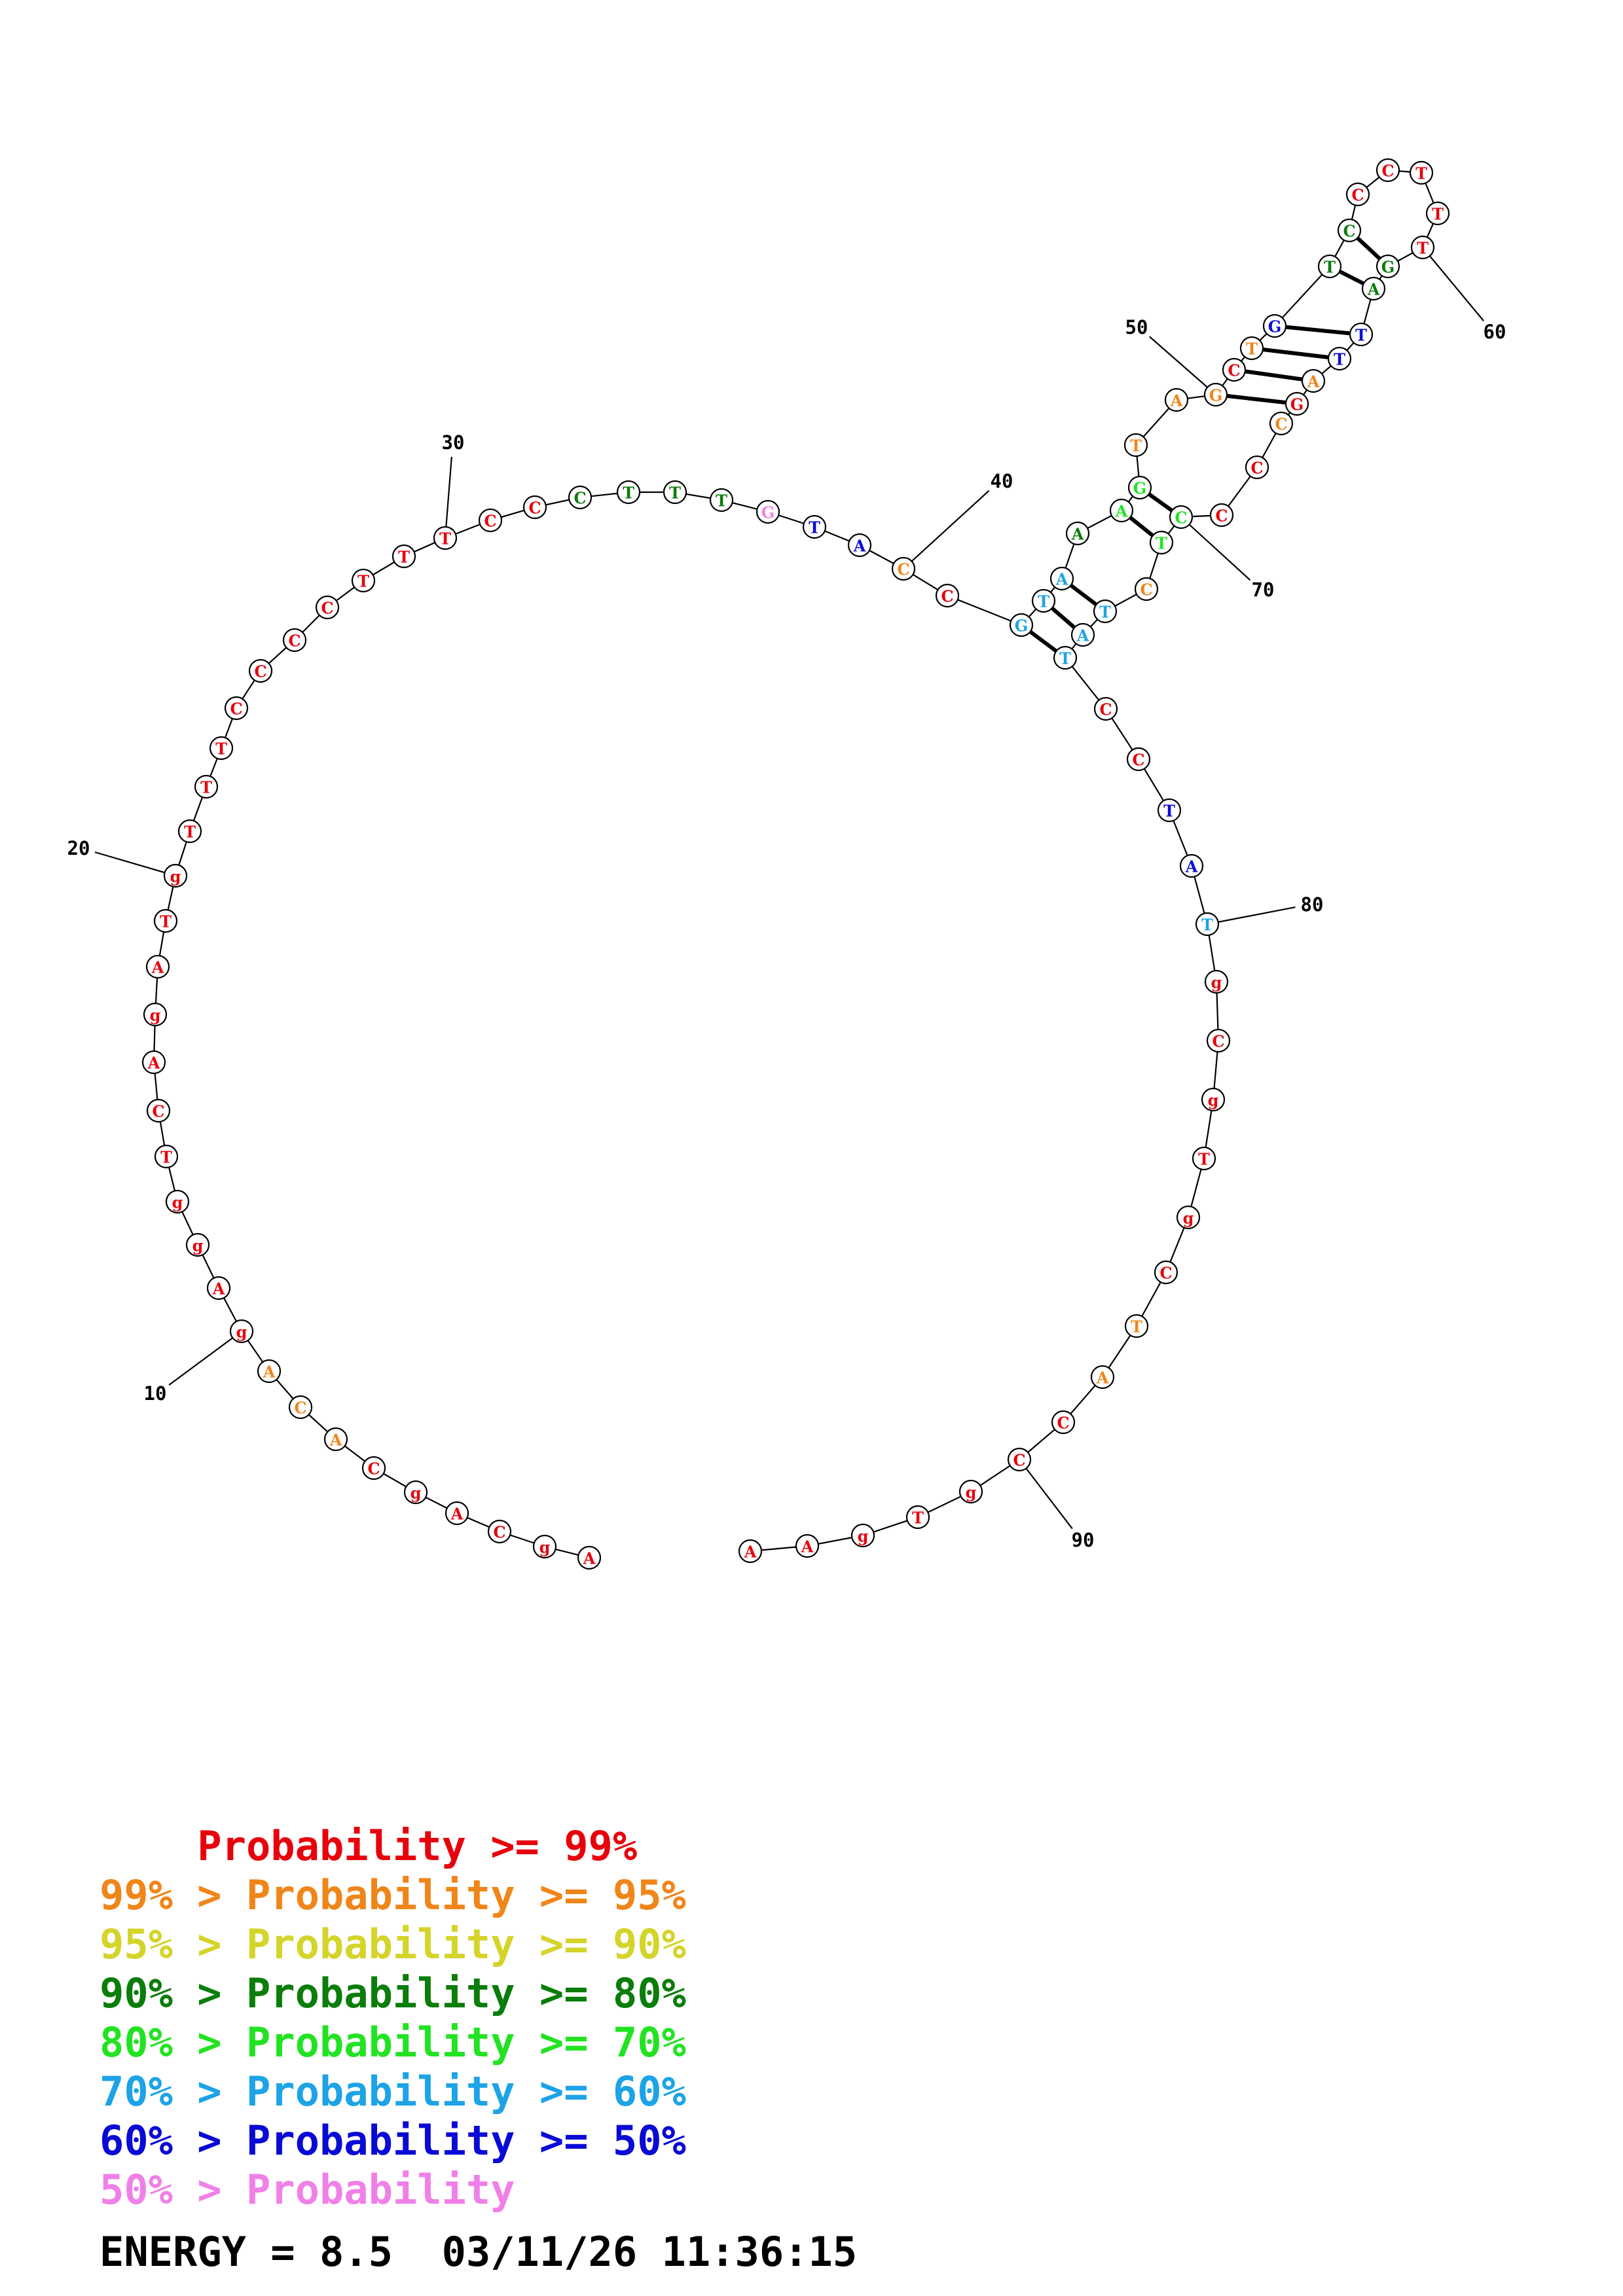  What do you see at coordinates (1043, 601) in the screenshot?
I see `nucleotide-letter-43: T` at bounding box center [1043, 601].